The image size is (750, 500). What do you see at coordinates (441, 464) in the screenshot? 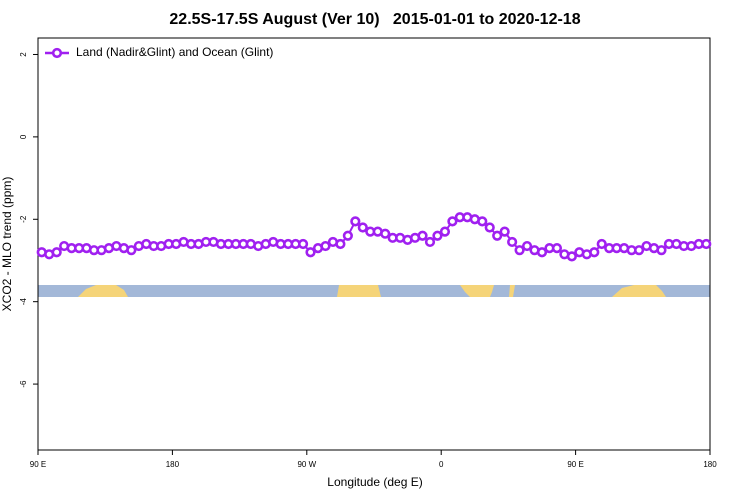
I see `x-tick-label: 0` at bounding box center [441, 464].